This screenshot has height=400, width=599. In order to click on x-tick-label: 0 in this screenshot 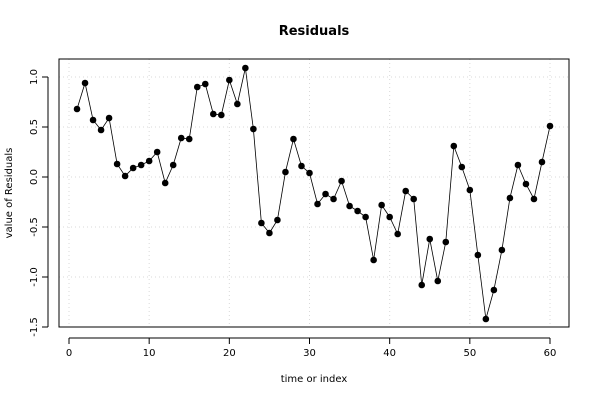, I will do `click(69, 353)`.